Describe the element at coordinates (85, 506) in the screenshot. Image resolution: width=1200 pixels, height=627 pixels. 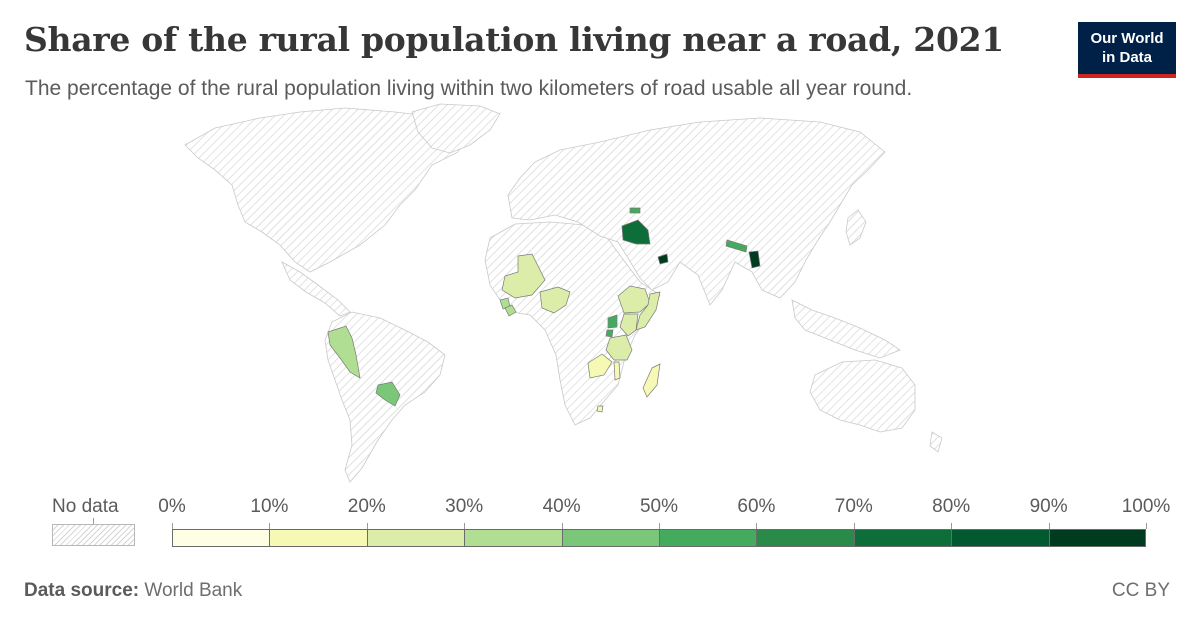
I see `legend-no-data-label: No data` at that location.